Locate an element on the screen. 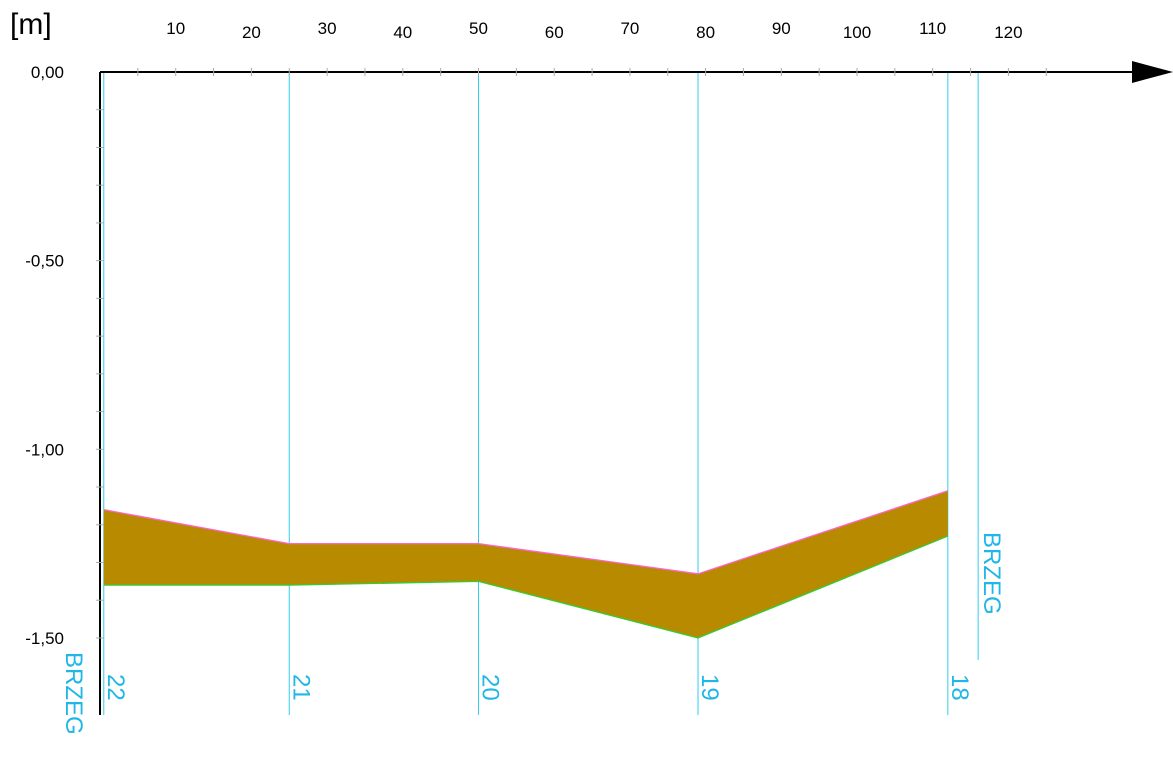 This screenshot has width=1173, height=778. bank-label-right: BRZEG is located at coordinates (991, 573).